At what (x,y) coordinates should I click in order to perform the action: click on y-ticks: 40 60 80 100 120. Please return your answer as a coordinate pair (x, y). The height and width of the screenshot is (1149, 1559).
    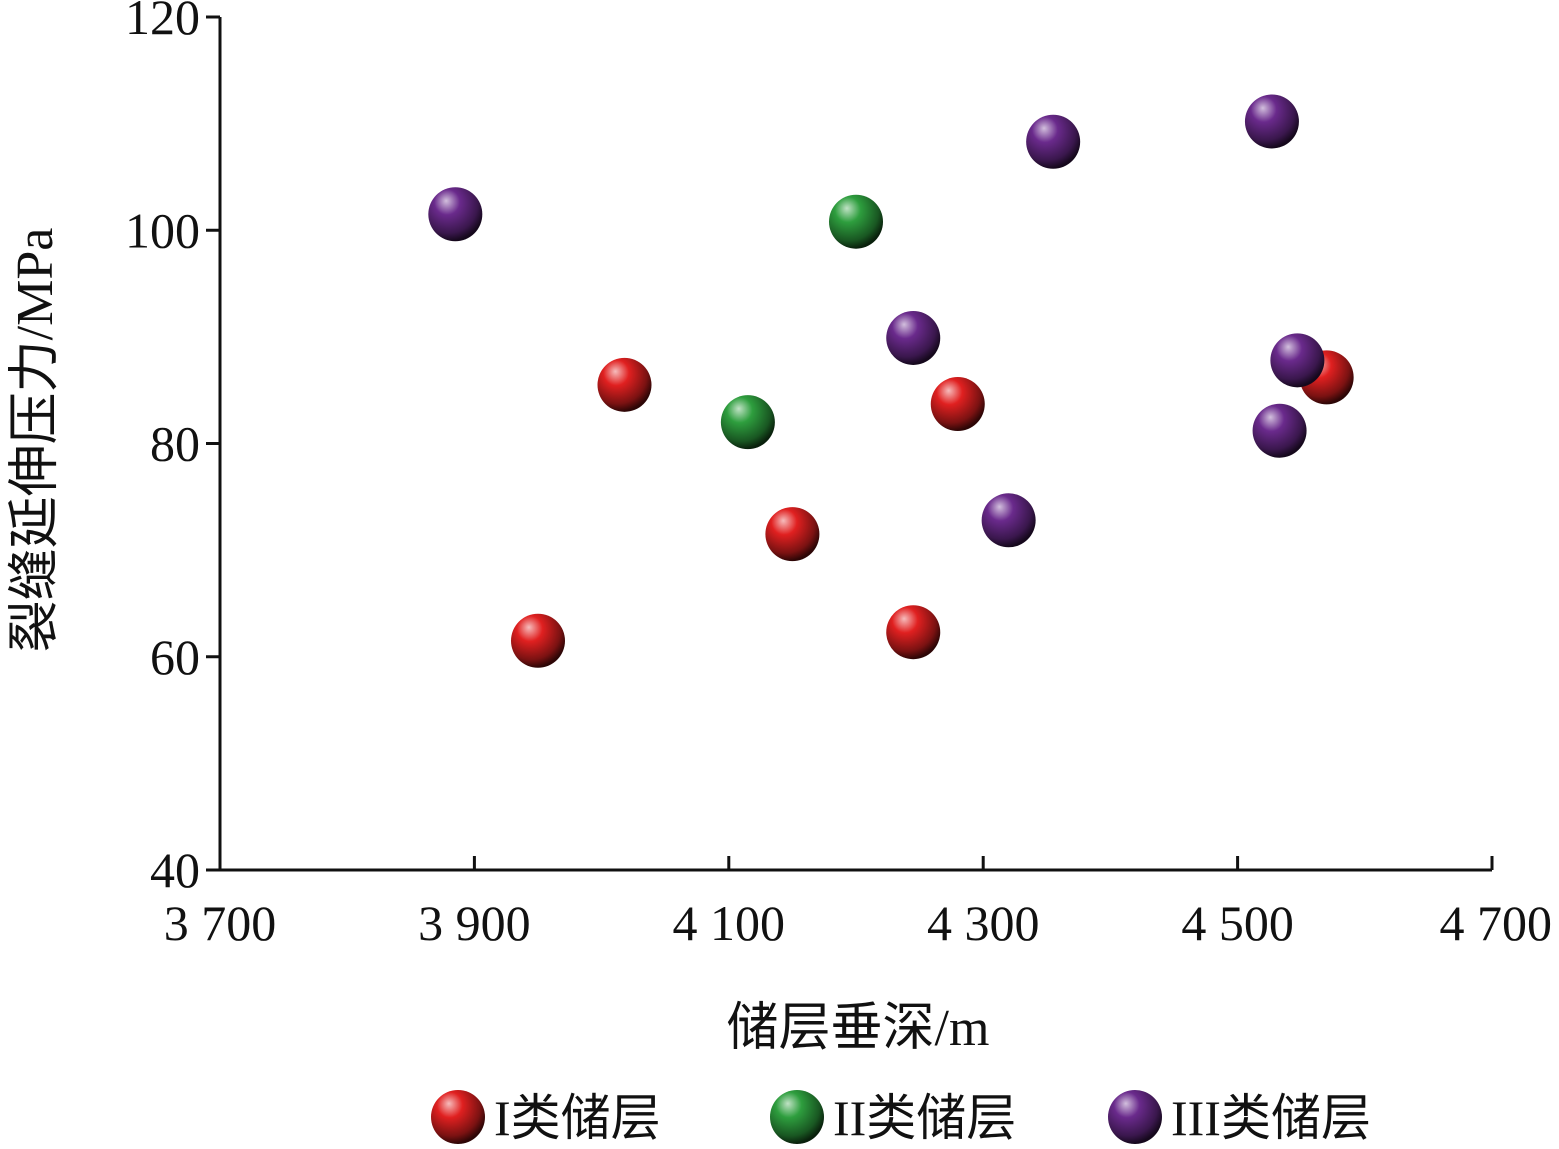
    Looking at the image, I should click on (172, 449).